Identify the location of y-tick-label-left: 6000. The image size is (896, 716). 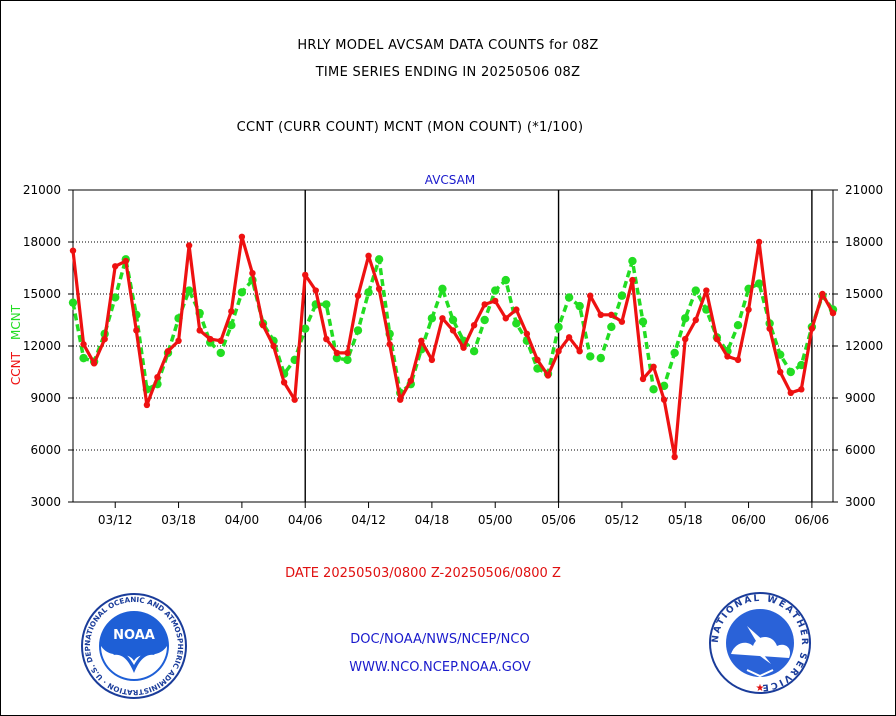
(45, 450).